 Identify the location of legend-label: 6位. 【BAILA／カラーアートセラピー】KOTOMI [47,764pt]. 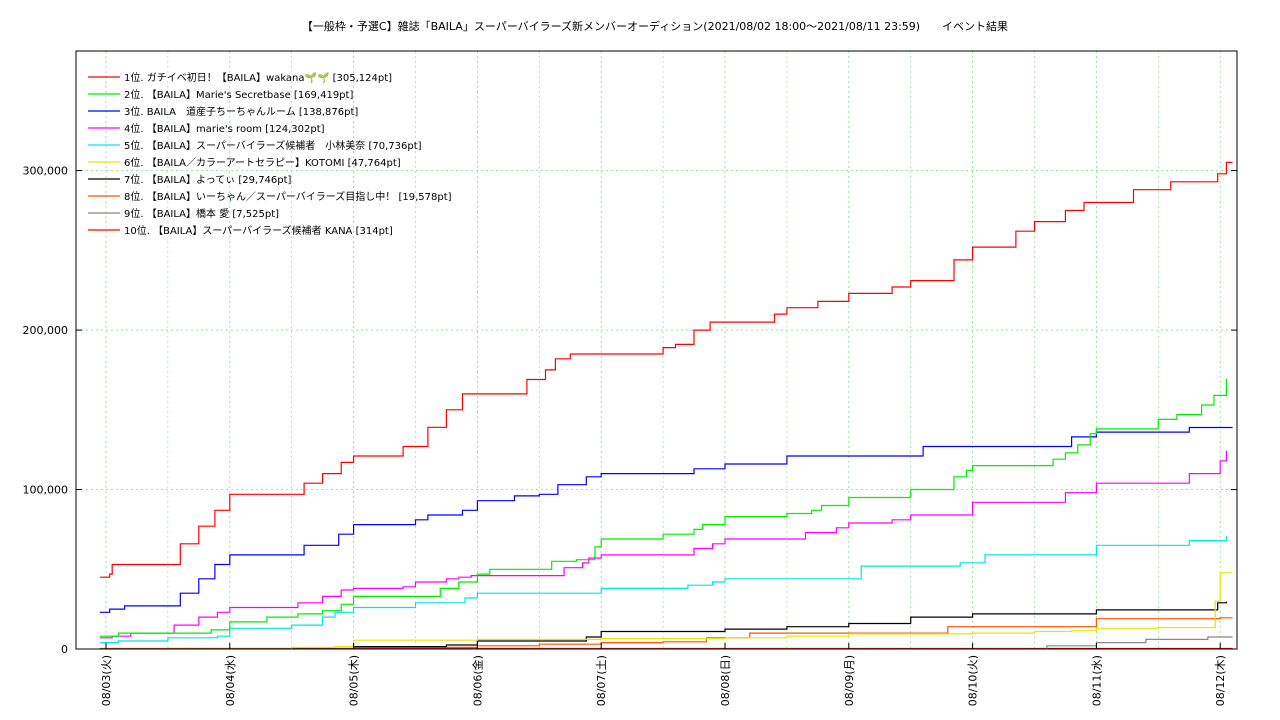
(262, 162).